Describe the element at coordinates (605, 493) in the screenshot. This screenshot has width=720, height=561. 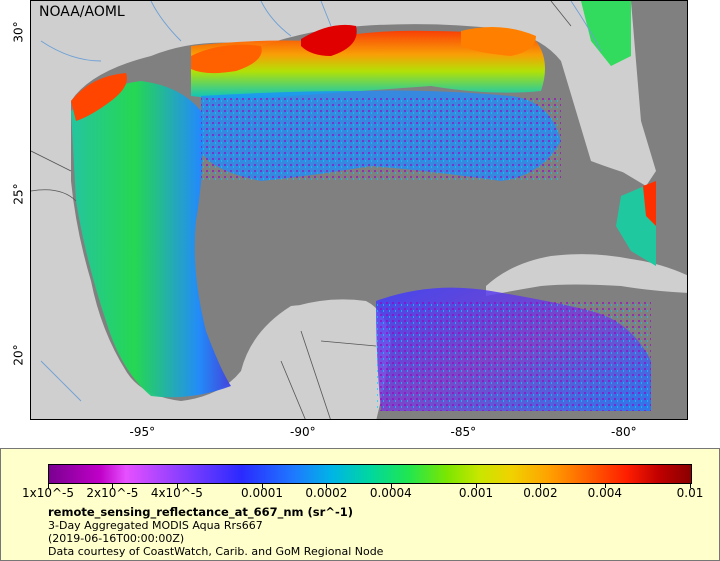
I see `colorbar-tick-label: 0.004` at that location.